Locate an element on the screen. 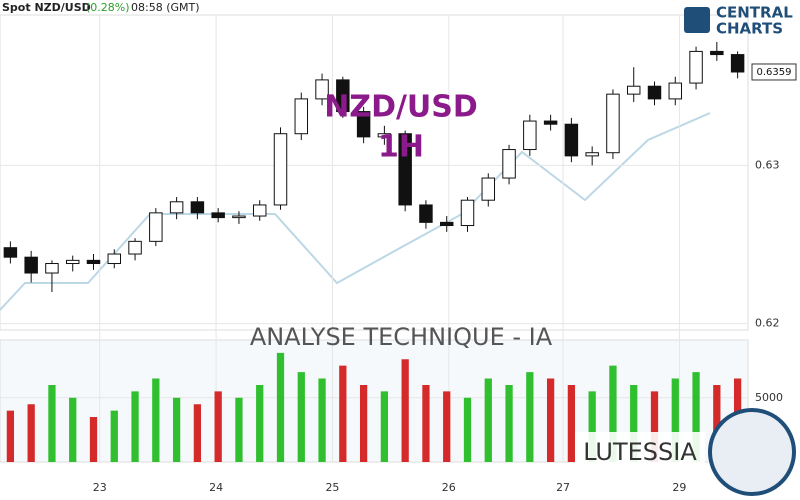 Image resolution: width=800 pixels, height=500 pixels. wm-timeframe: 1H is located at coordinates (401, 147).